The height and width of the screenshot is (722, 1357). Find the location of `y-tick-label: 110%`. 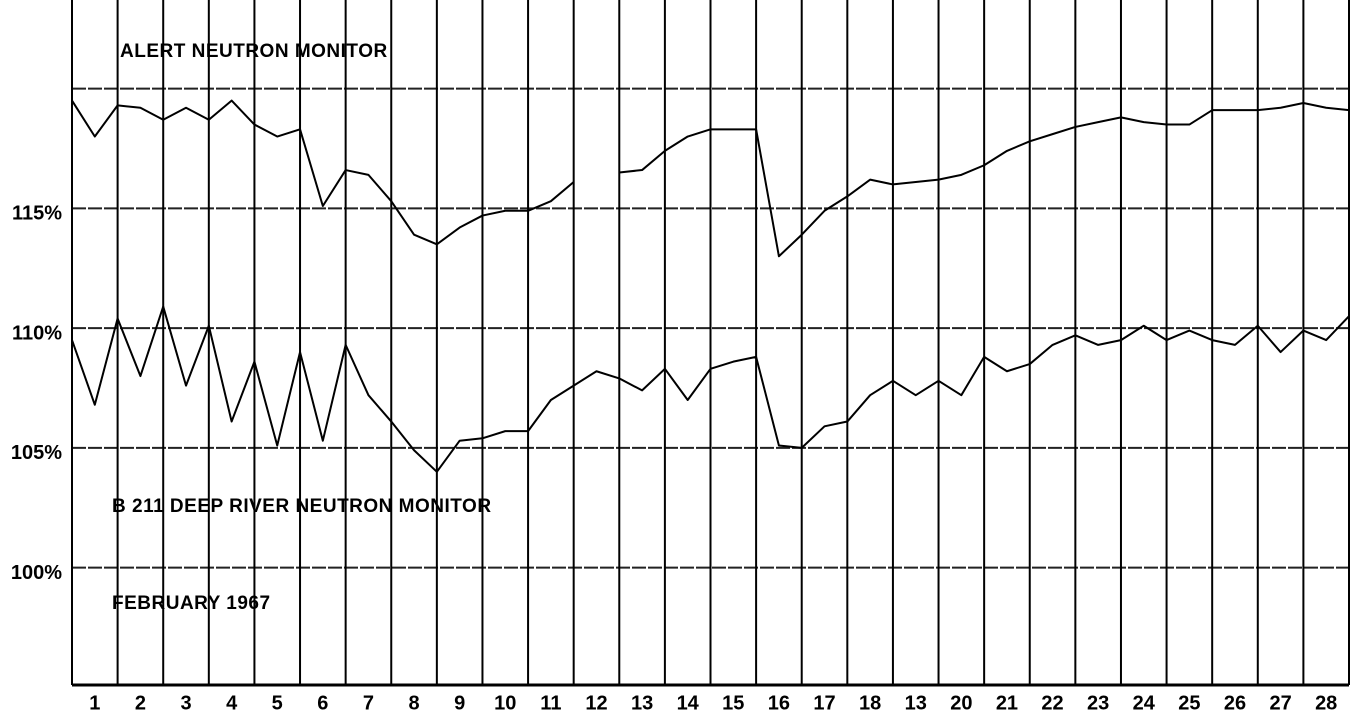

y-tick-label: 110% is located at coordinates (37, 333).